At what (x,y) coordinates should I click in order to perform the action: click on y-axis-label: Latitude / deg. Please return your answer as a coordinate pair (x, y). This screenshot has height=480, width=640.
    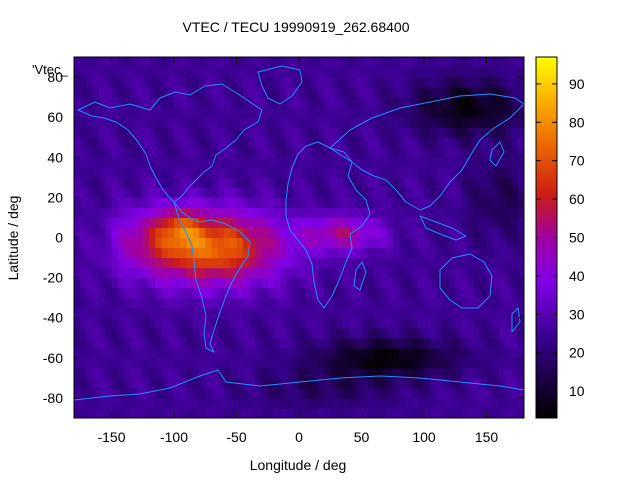
    Looking at the image, I should click on (13, 238).